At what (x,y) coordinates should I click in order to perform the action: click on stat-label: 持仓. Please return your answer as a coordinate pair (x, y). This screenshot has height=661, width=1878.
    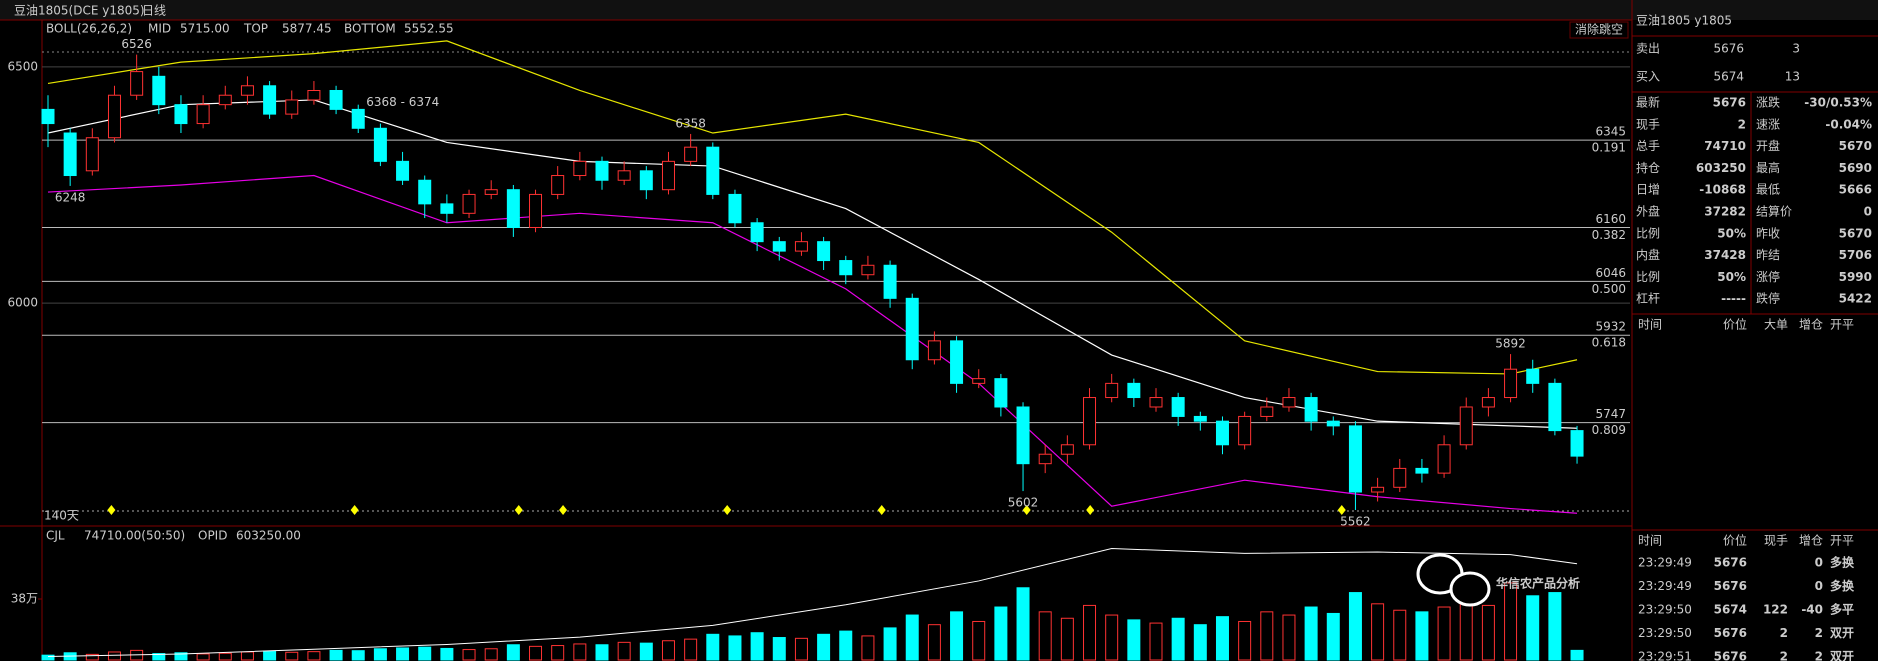
    Looking at the image, I should click on (1648, 167).